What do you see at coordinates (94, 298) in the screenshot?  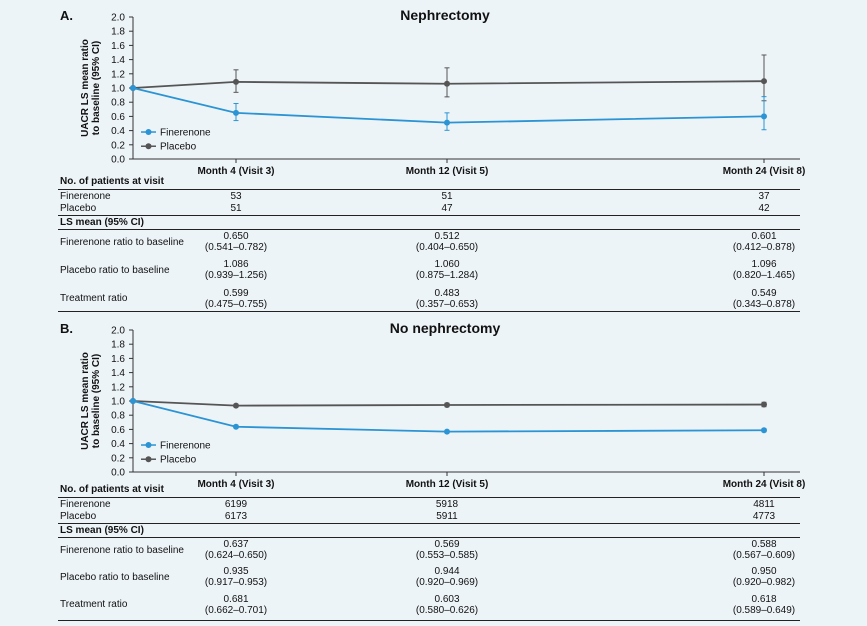 I see `ls-row-label: Treatment ratio` at bounding box center [94, 298].